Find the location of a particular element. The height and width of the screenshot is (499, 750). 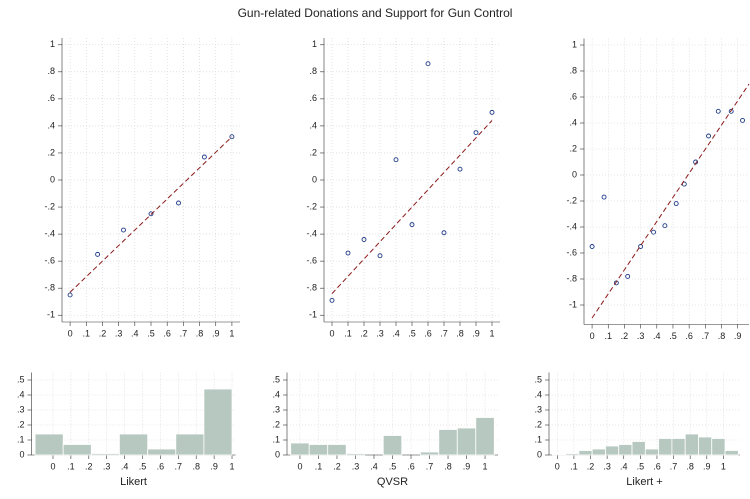

x-axis-label: QVSR is located at coordinates (392, 482).